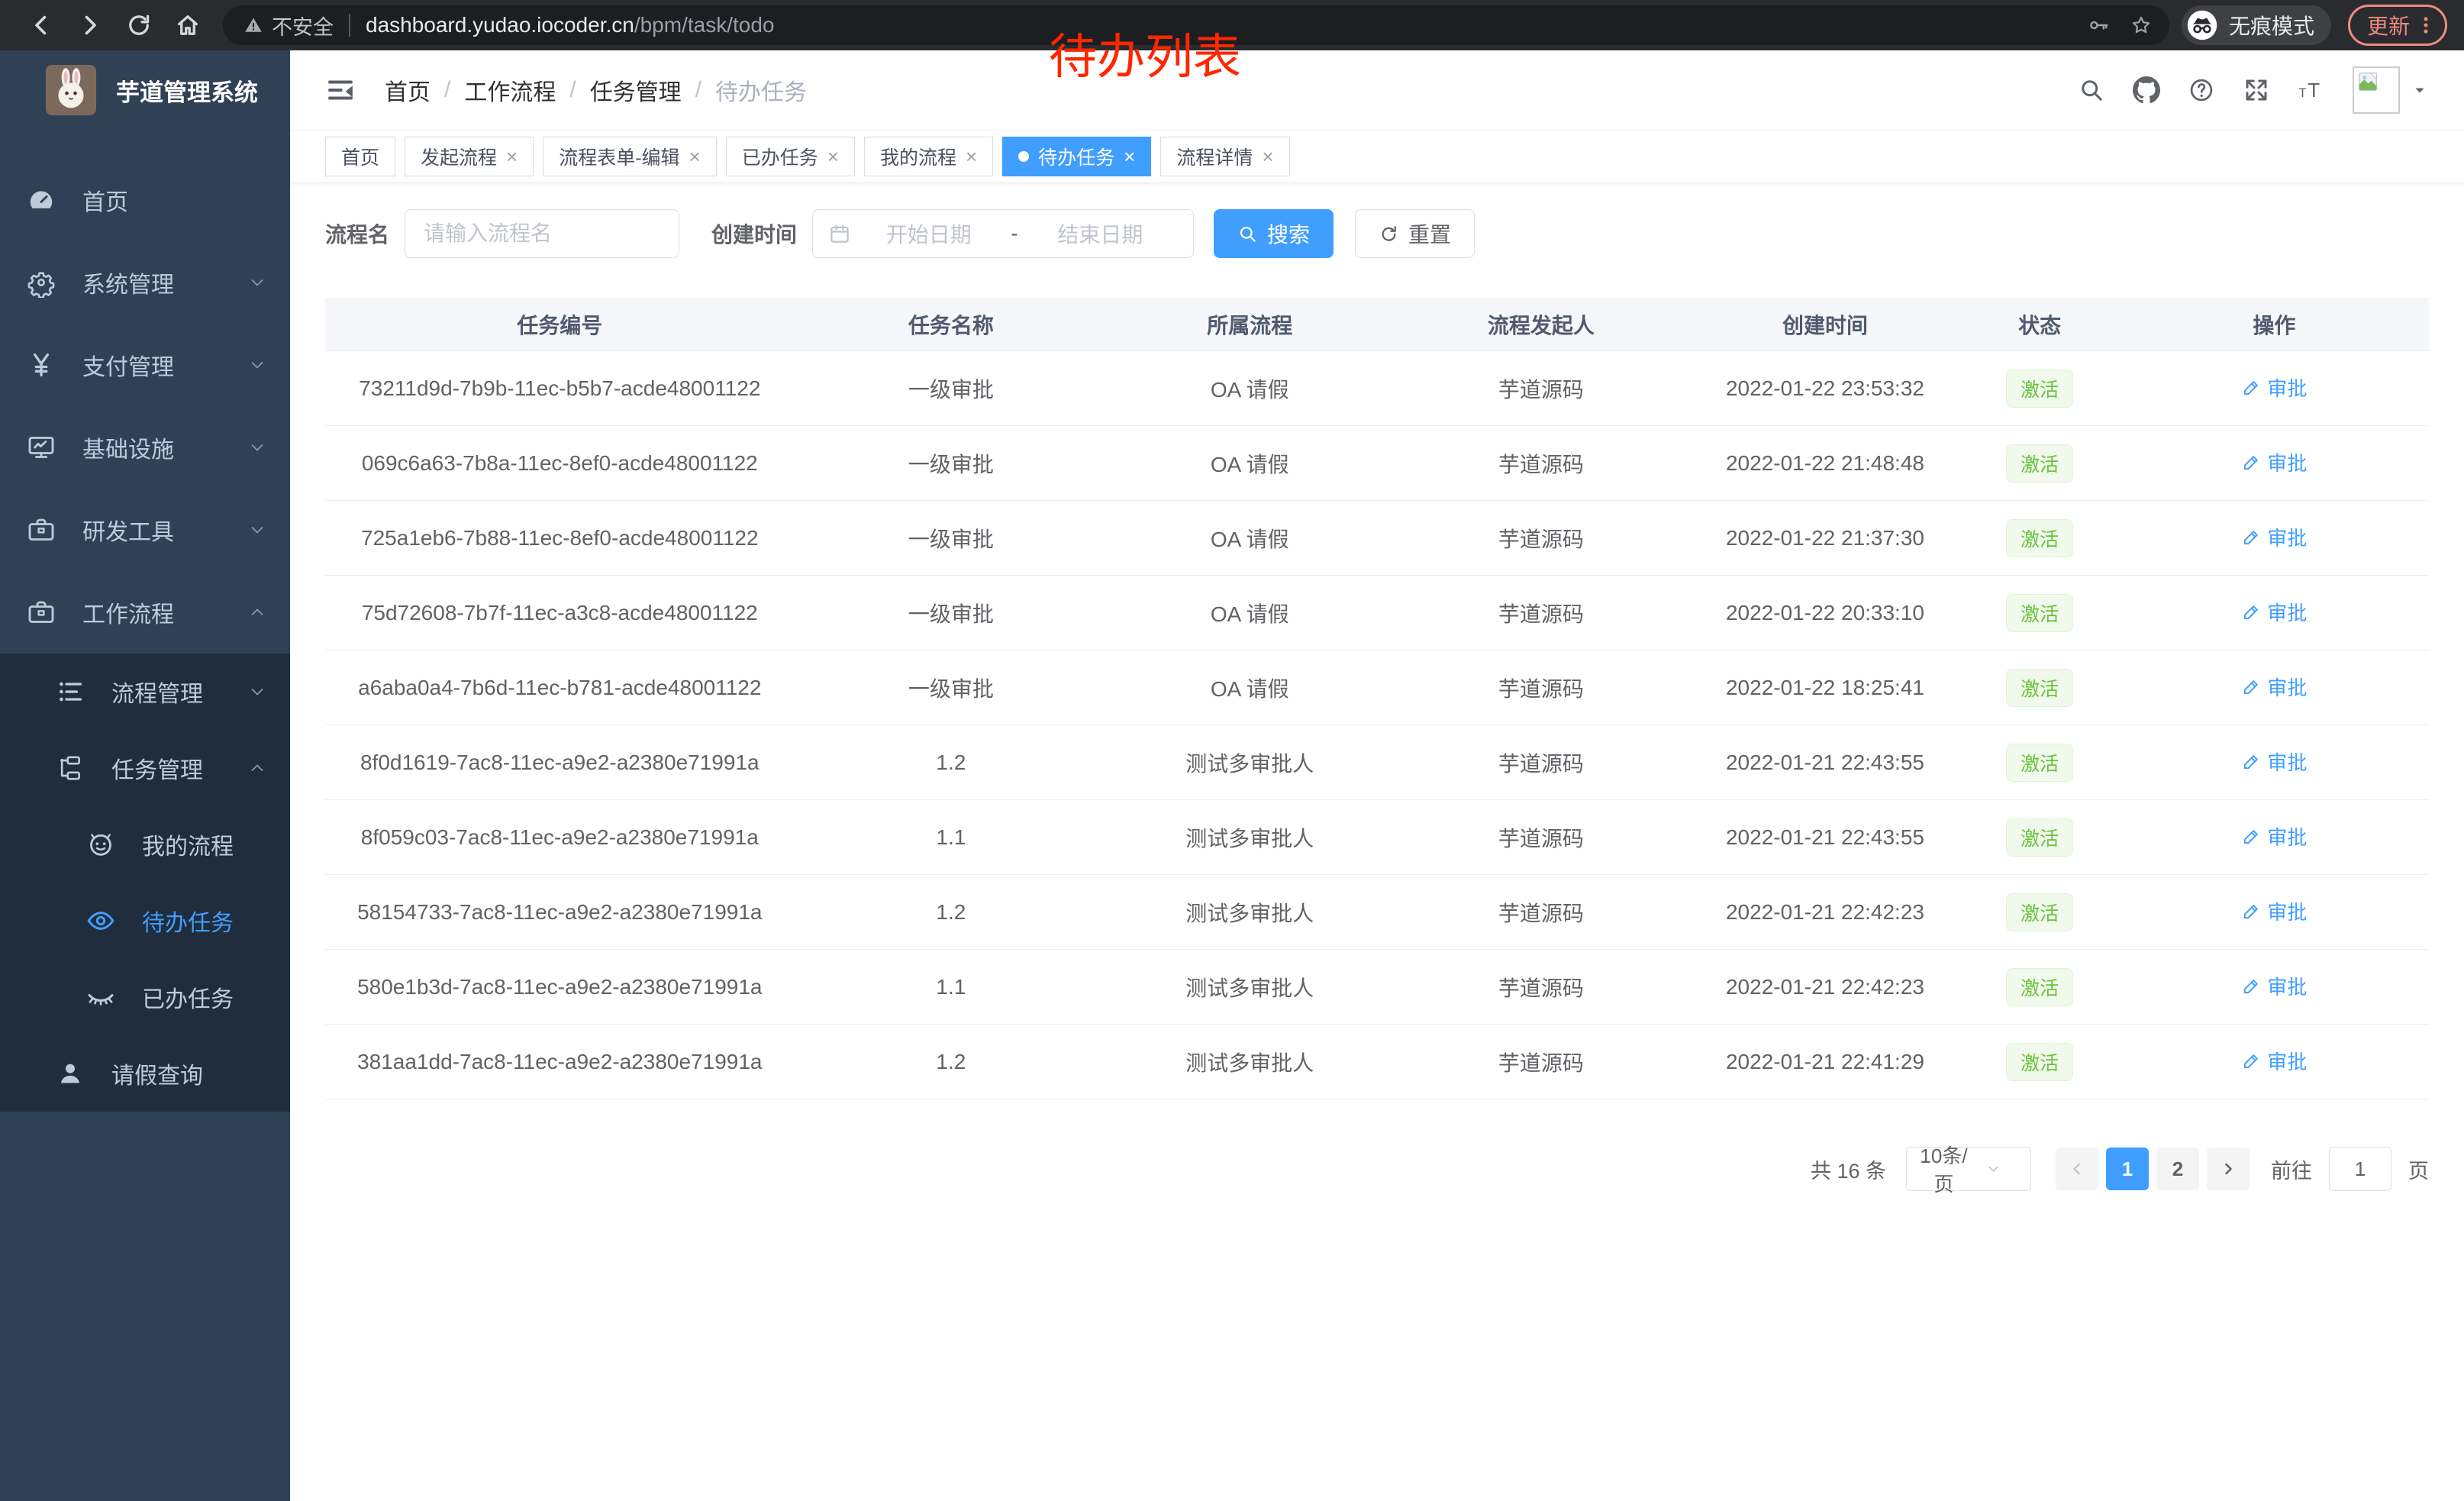 This screenshot has height=1501, width=2464. Describe the element at coordinates (41, 25) in the screenshot. I see `browser-back-icon` at that location.